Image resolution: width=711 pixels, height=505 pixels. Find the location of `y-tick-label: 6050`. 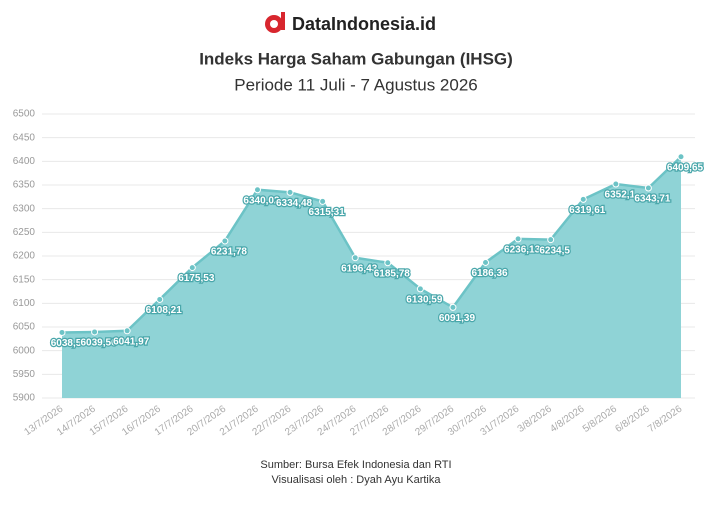

y-tick-label: 6050 is located at coordinates (24, 327).